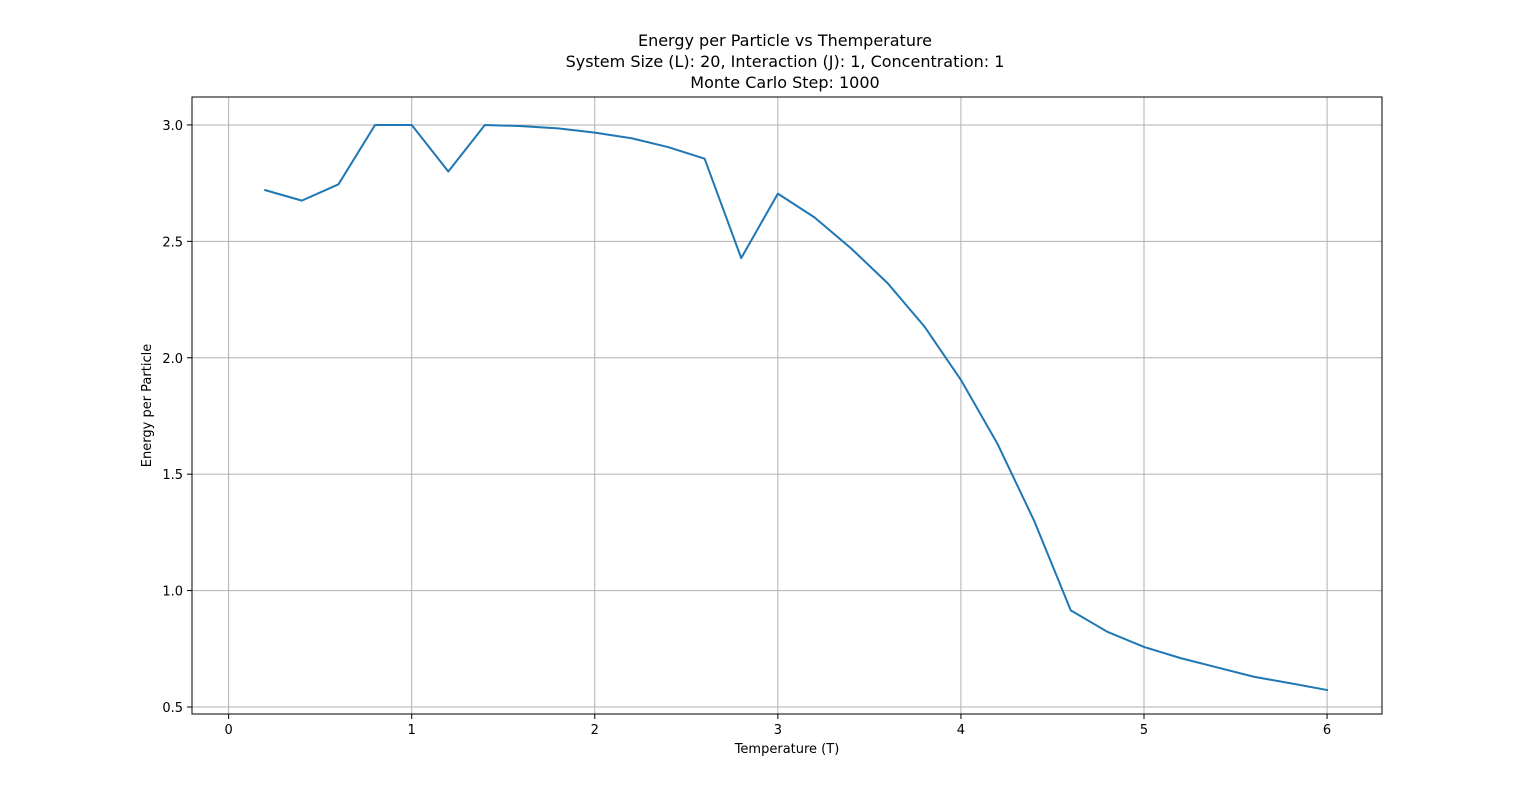 This screenshot has width=1536, height=802. What do you see at coordinates (172, 359) in the screenshot?
I see `y-tick-label: 2.0` at bounding box center [172, 359].